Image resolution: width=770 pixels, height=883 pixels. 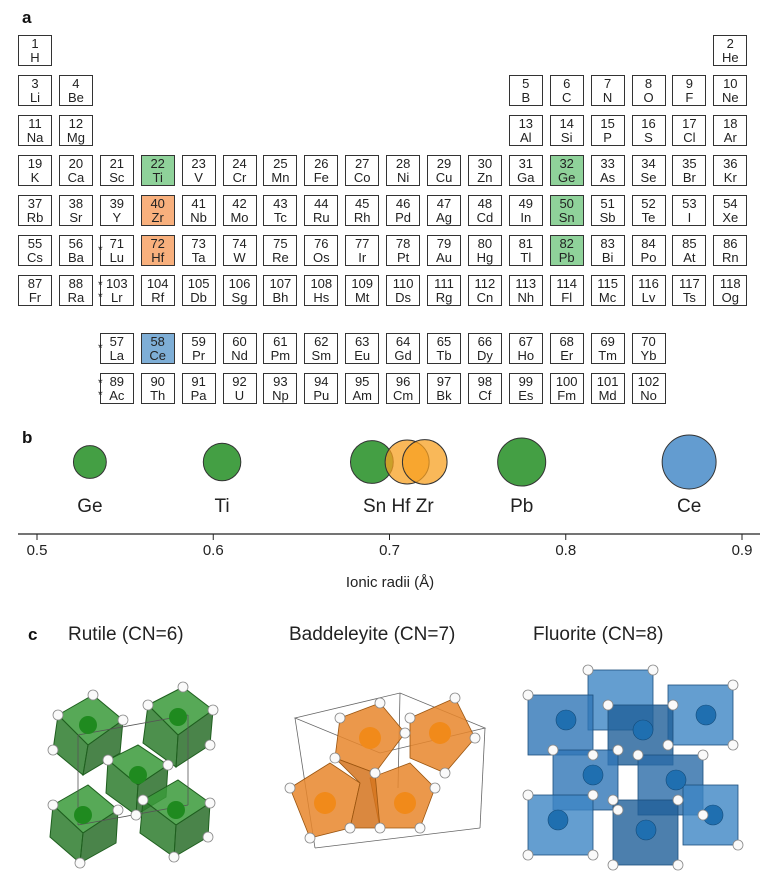 I want to click on atomic-number: 69, so click(x=607, y=341).